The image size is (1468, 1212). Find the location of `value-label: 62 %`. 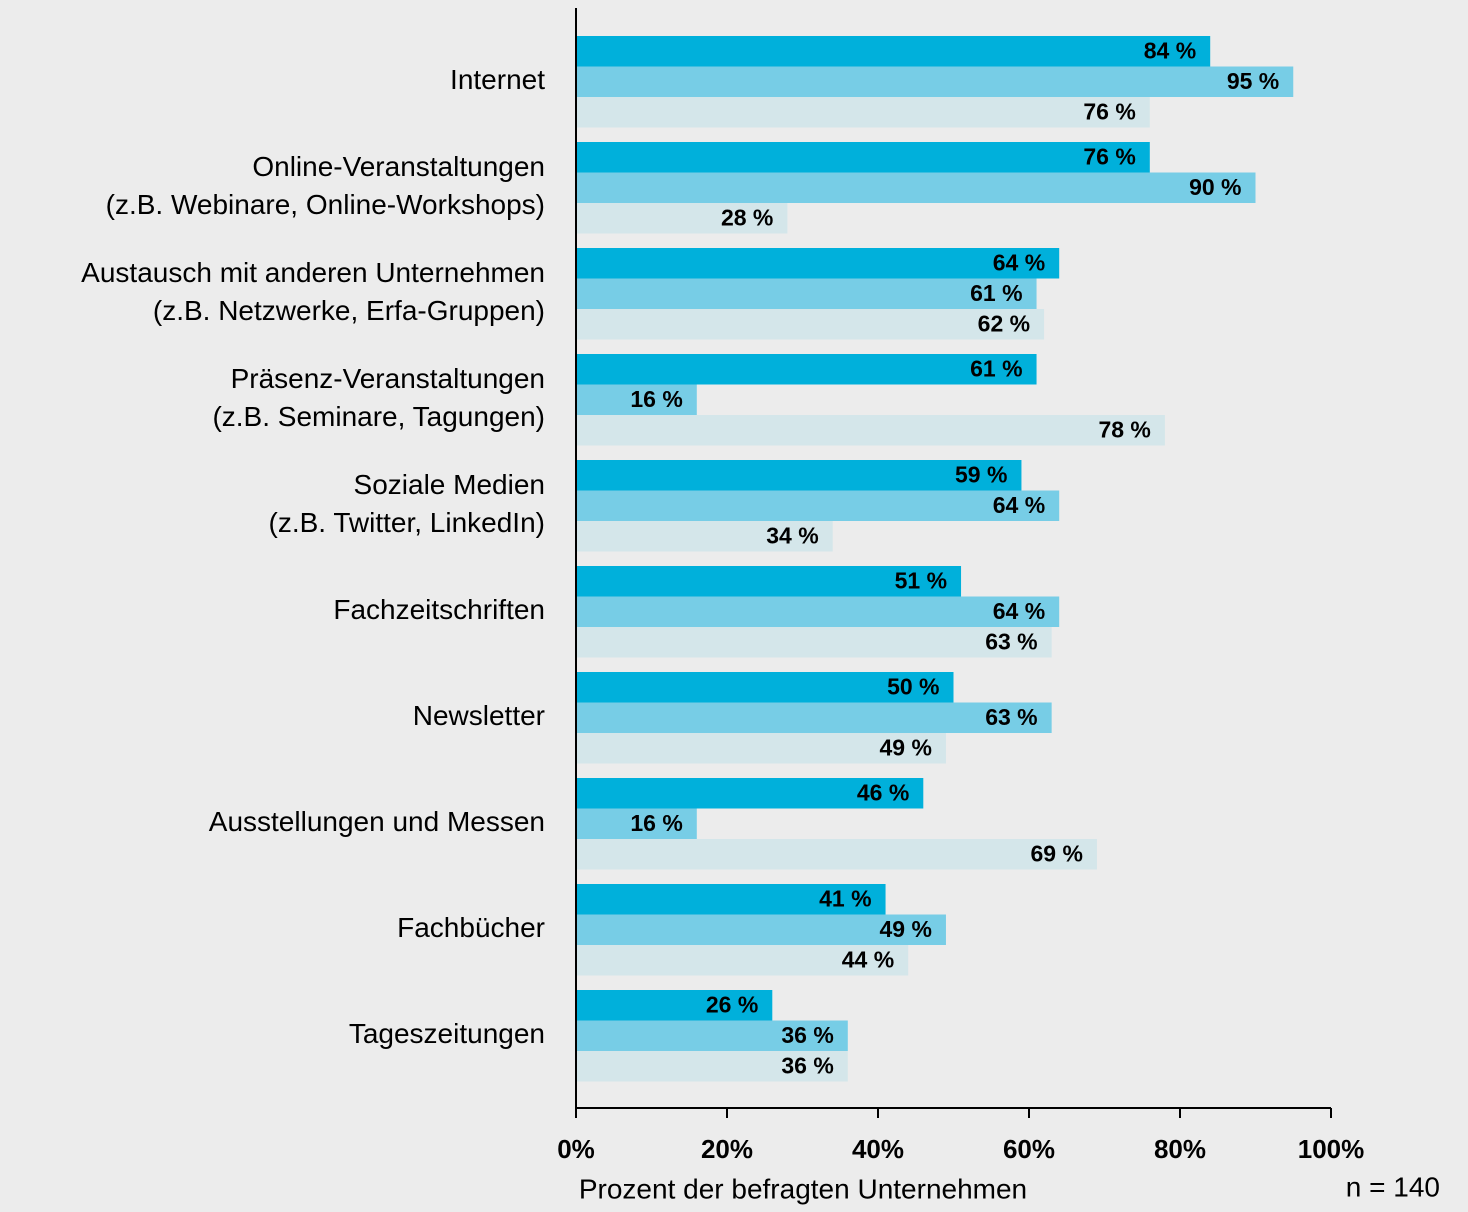

value-label: 62 % is located at coordinates (1004, 323).